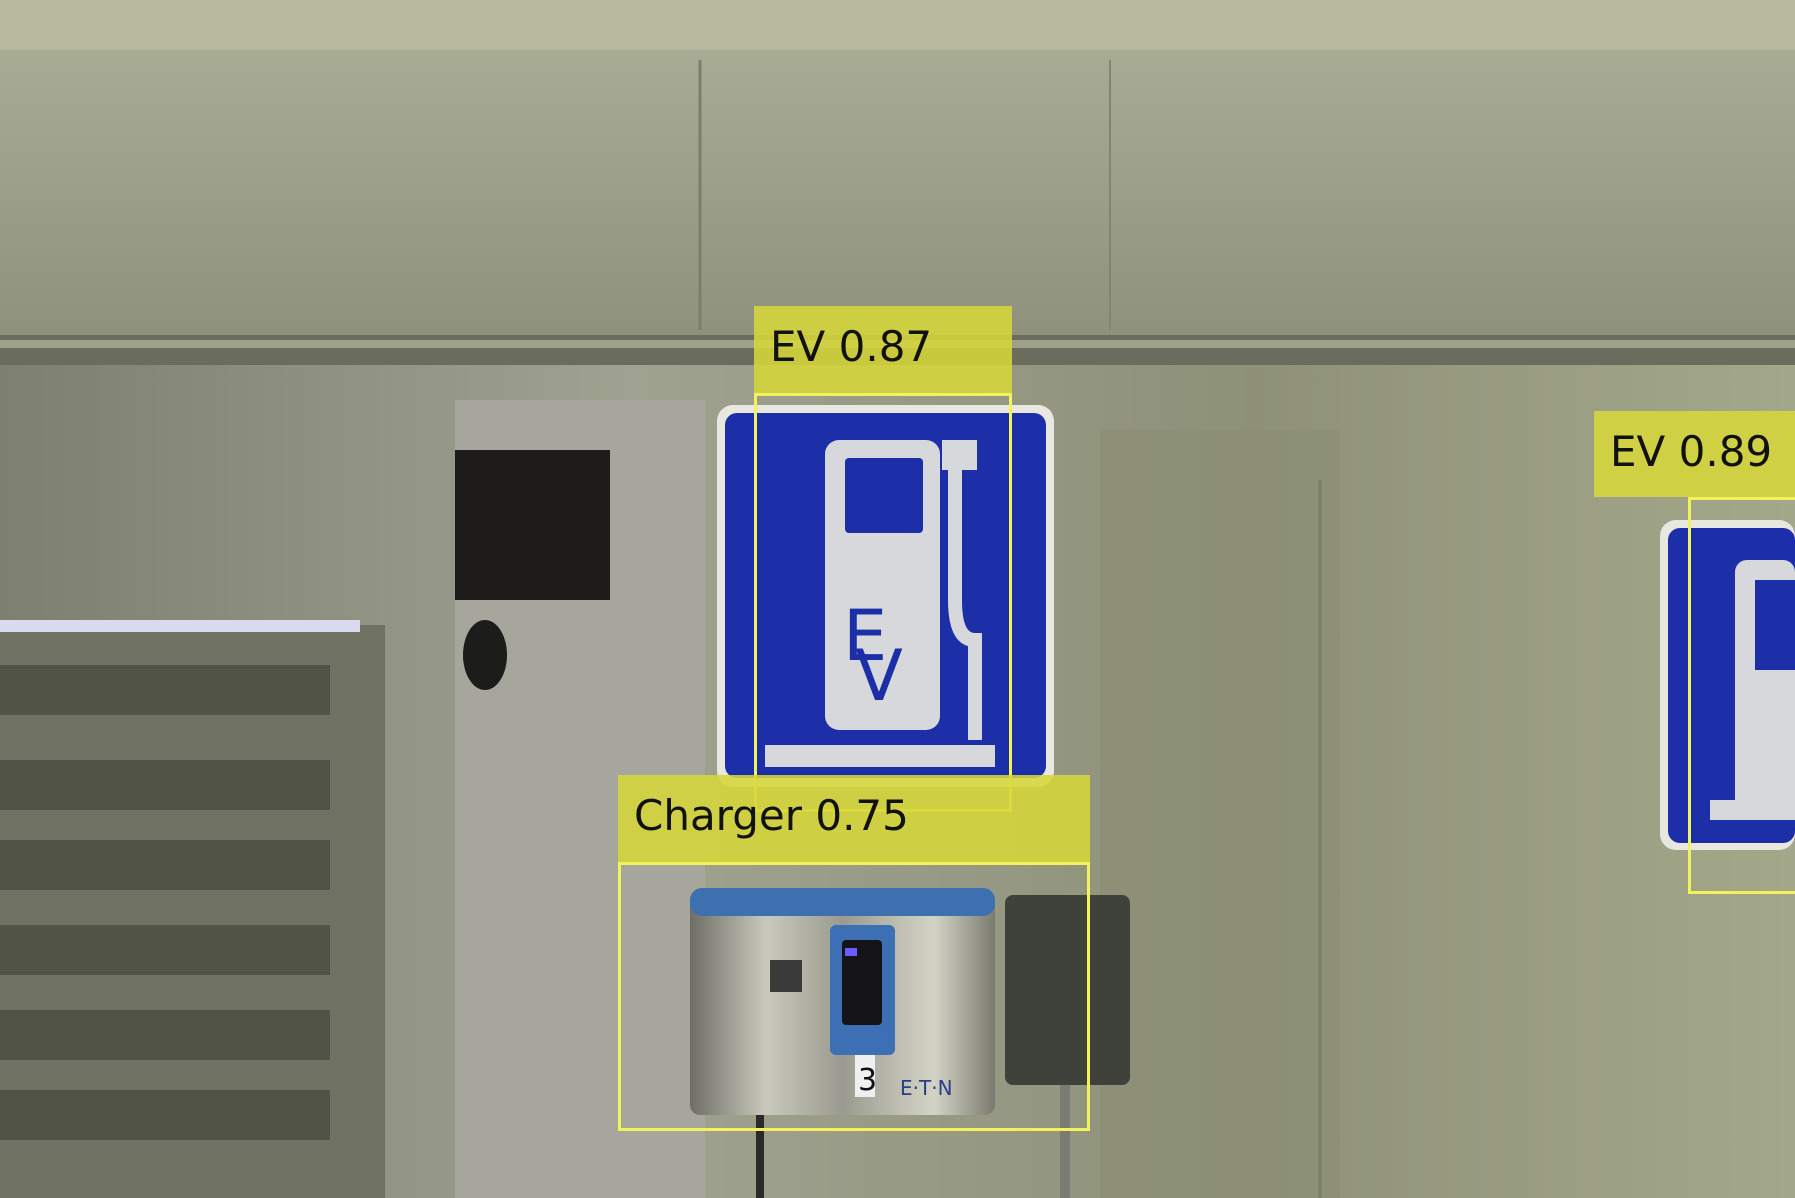  I want to click on detection-label-ev-1: EV 0.87, so click(883, 350).